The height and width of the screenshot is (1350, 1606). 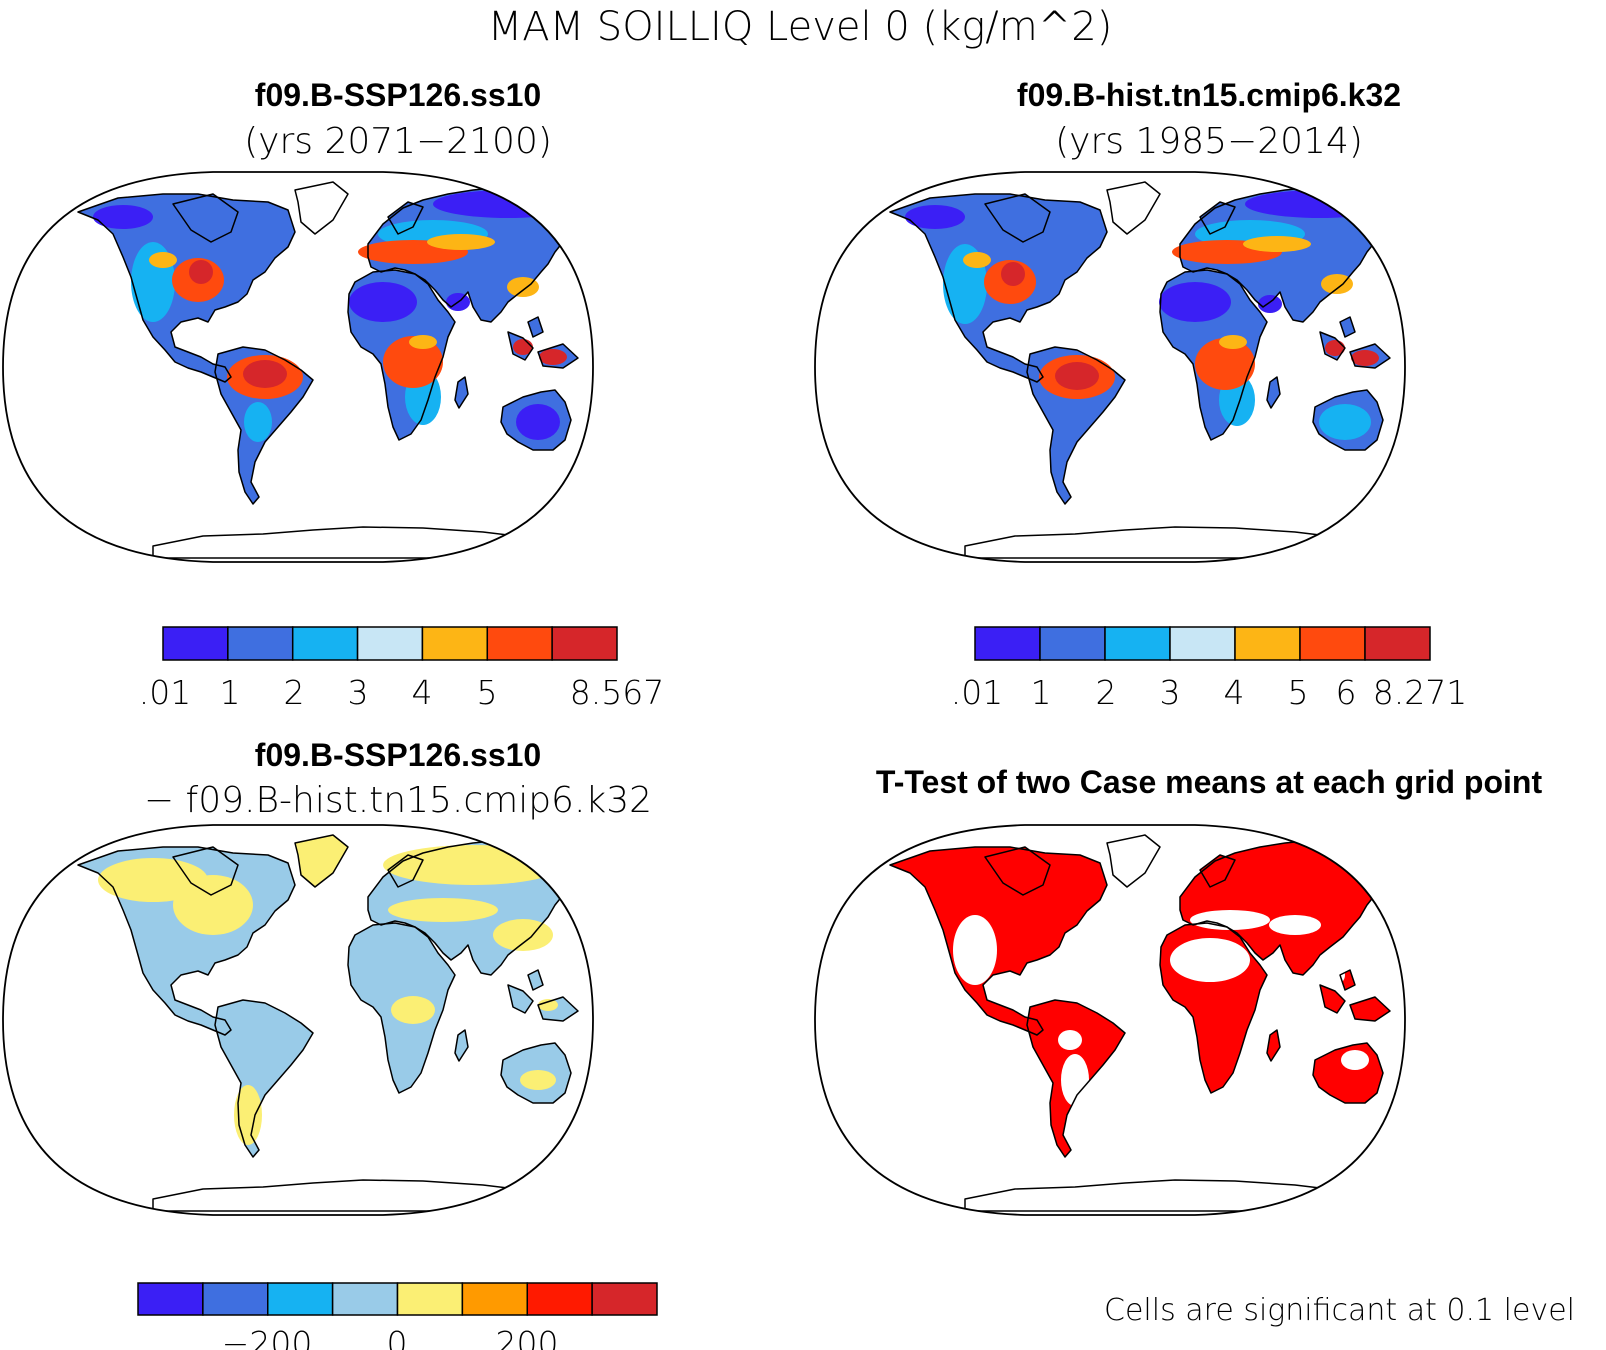 What do you see at coordinates (401, 669) in the screenshot?
I see `panel-ssp126-colorbar: .01 1 2 3 4 5 8.567` at bounding box center [401, 669].